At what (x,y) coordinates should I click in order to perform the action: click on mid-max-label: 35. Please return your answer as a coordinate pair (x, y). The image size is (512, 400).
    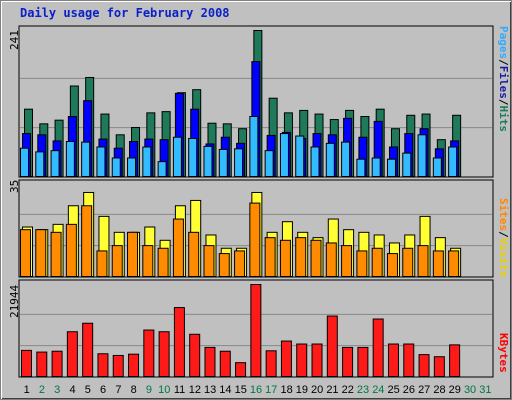
    Looking at the image, I should click on (14, 186).